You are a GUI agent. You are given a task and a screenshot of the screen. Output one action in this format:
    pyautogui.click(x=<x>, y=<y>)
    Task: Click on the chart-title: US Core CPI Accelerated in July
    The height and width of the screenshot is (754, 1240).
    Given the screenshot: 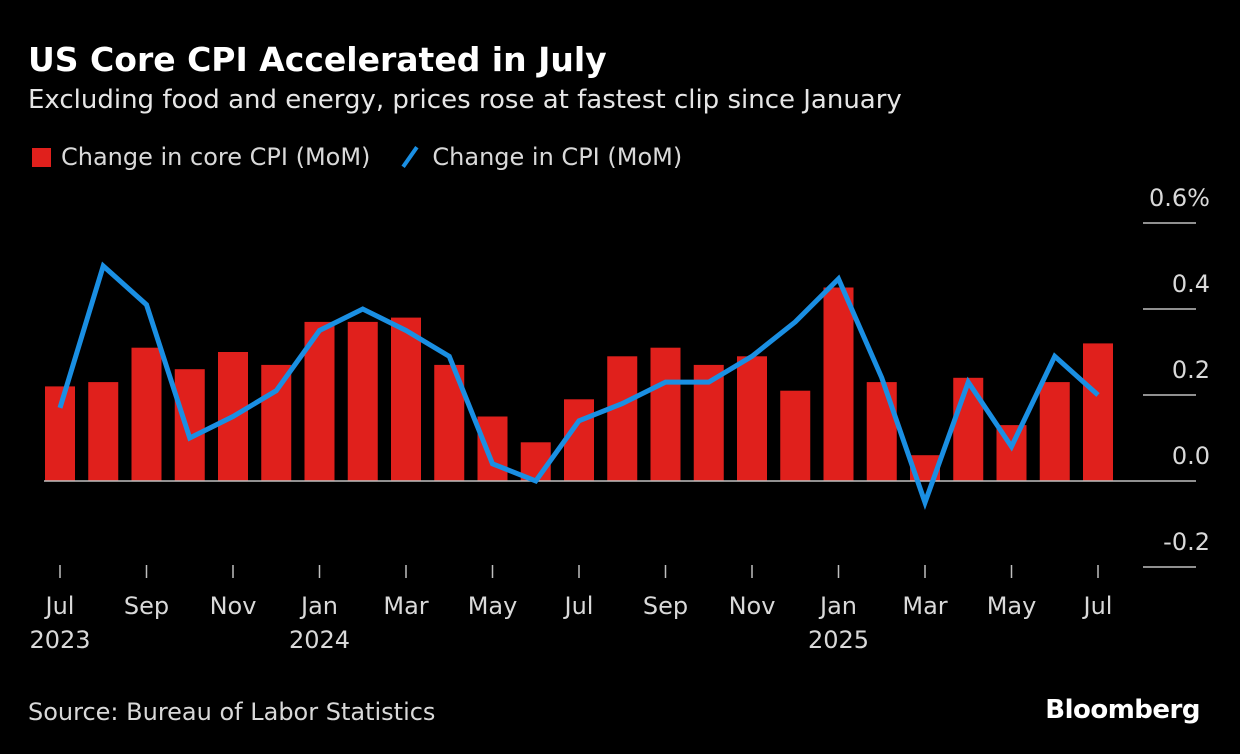 What is the action you would take?
    pyautogui.click(x=317, y=59)
    